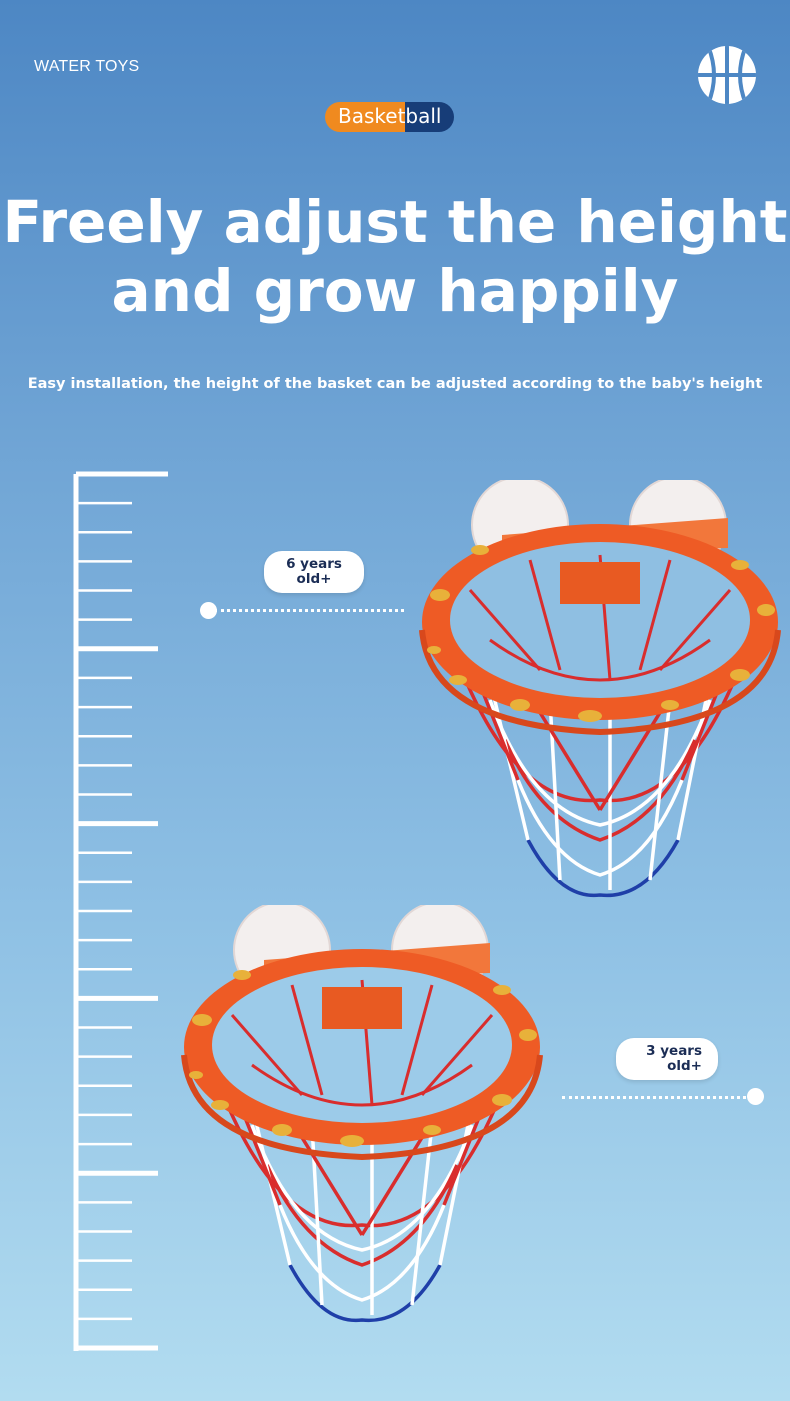 This screenshot has width=790, height=1401. Describe the element at coordinates (365, 117) in the screenshot. I see `badge-text-orange: Basket` at that location.